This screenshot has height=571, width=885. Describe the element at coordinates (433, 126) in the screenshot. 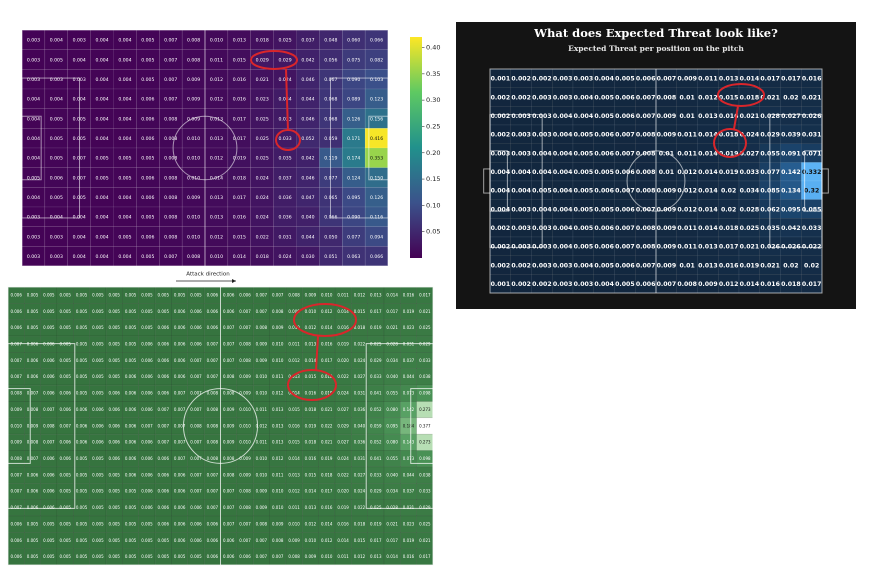

I see `colorbar-tick-label: 0.25` at that location.